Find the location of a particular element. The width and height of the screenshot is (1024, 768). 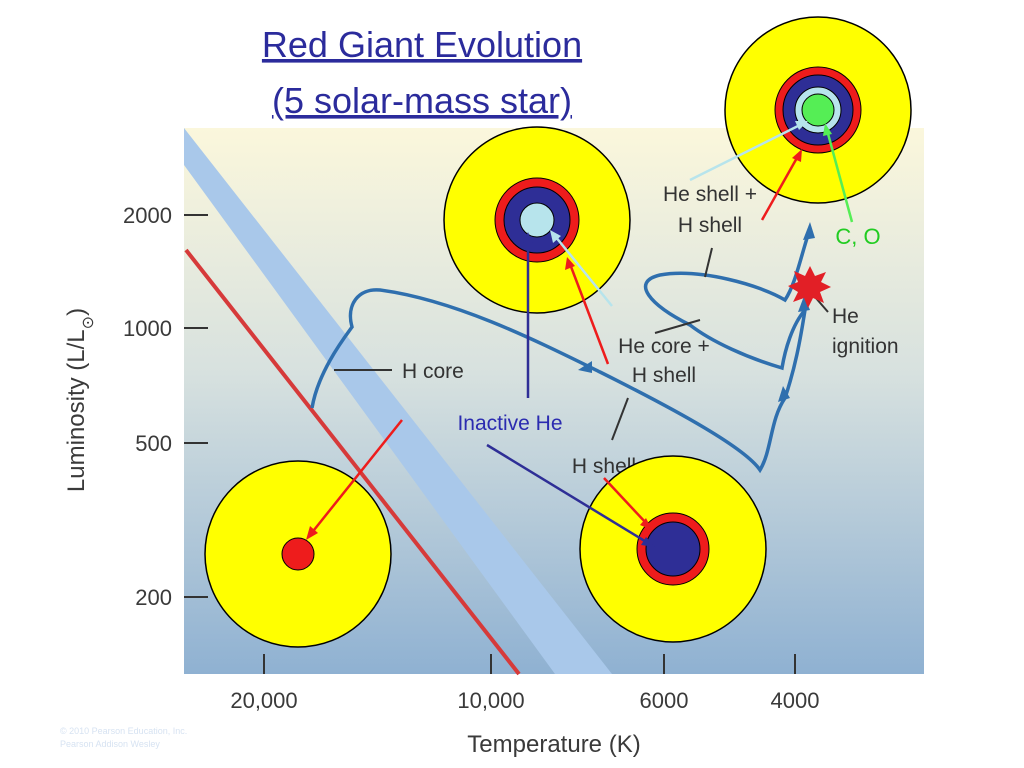

y-axis-title: Luminosity (L/L⊙) is located at coordinates (80, 400).